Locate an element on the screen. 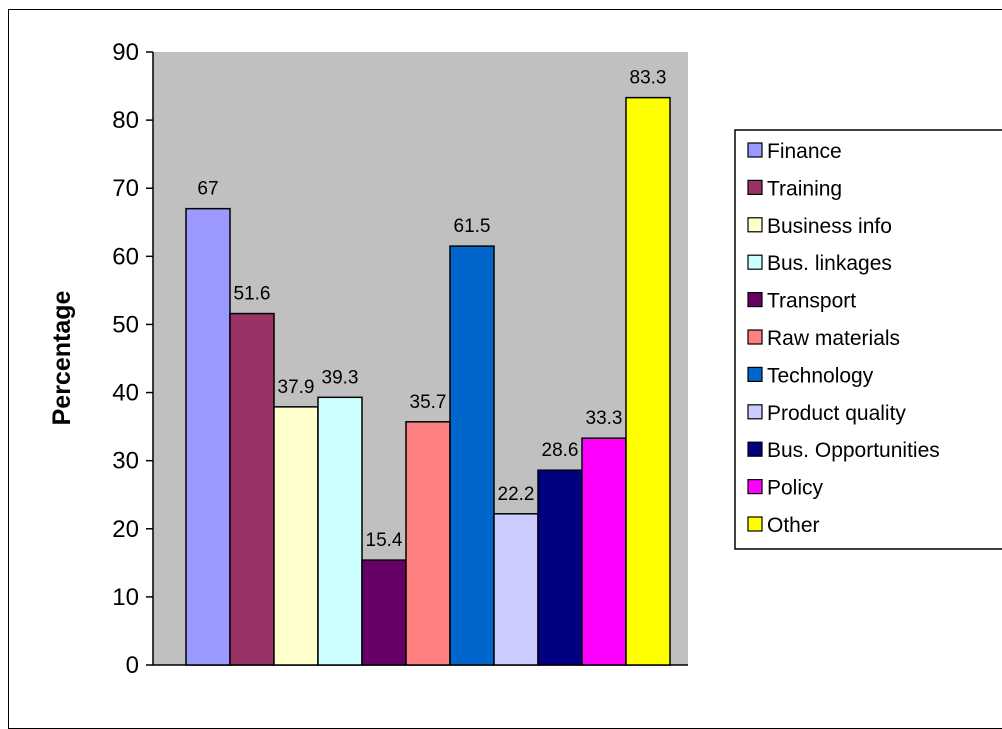 This screenshot has height=729, width=1002. bar-finance is located at coordinates (208, 436).